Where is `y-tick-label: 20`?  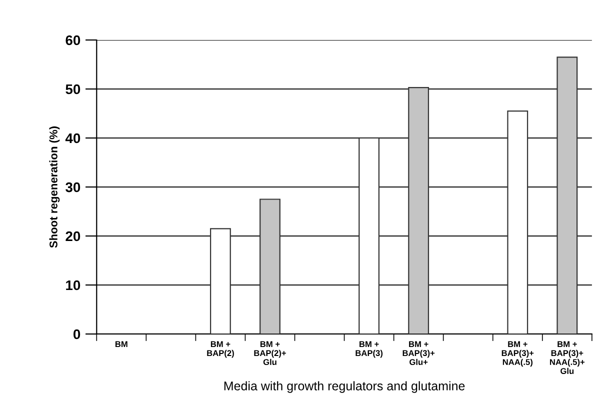
y-tick-label: 20 is located at coordinates (73, 236).